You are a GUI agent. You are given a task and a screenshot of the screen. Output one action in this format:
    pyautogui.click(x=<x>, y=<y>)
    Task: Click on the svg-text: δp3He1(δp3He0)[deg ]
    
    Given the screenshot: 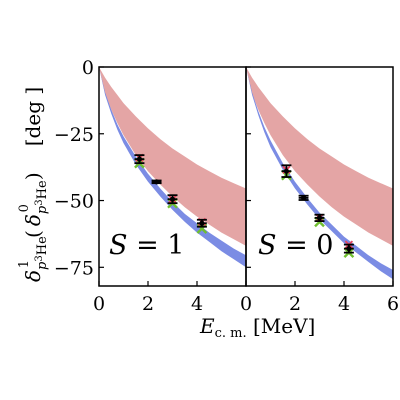 What is the action you would take?
    pyautogui.click(x=33, y=184)
    